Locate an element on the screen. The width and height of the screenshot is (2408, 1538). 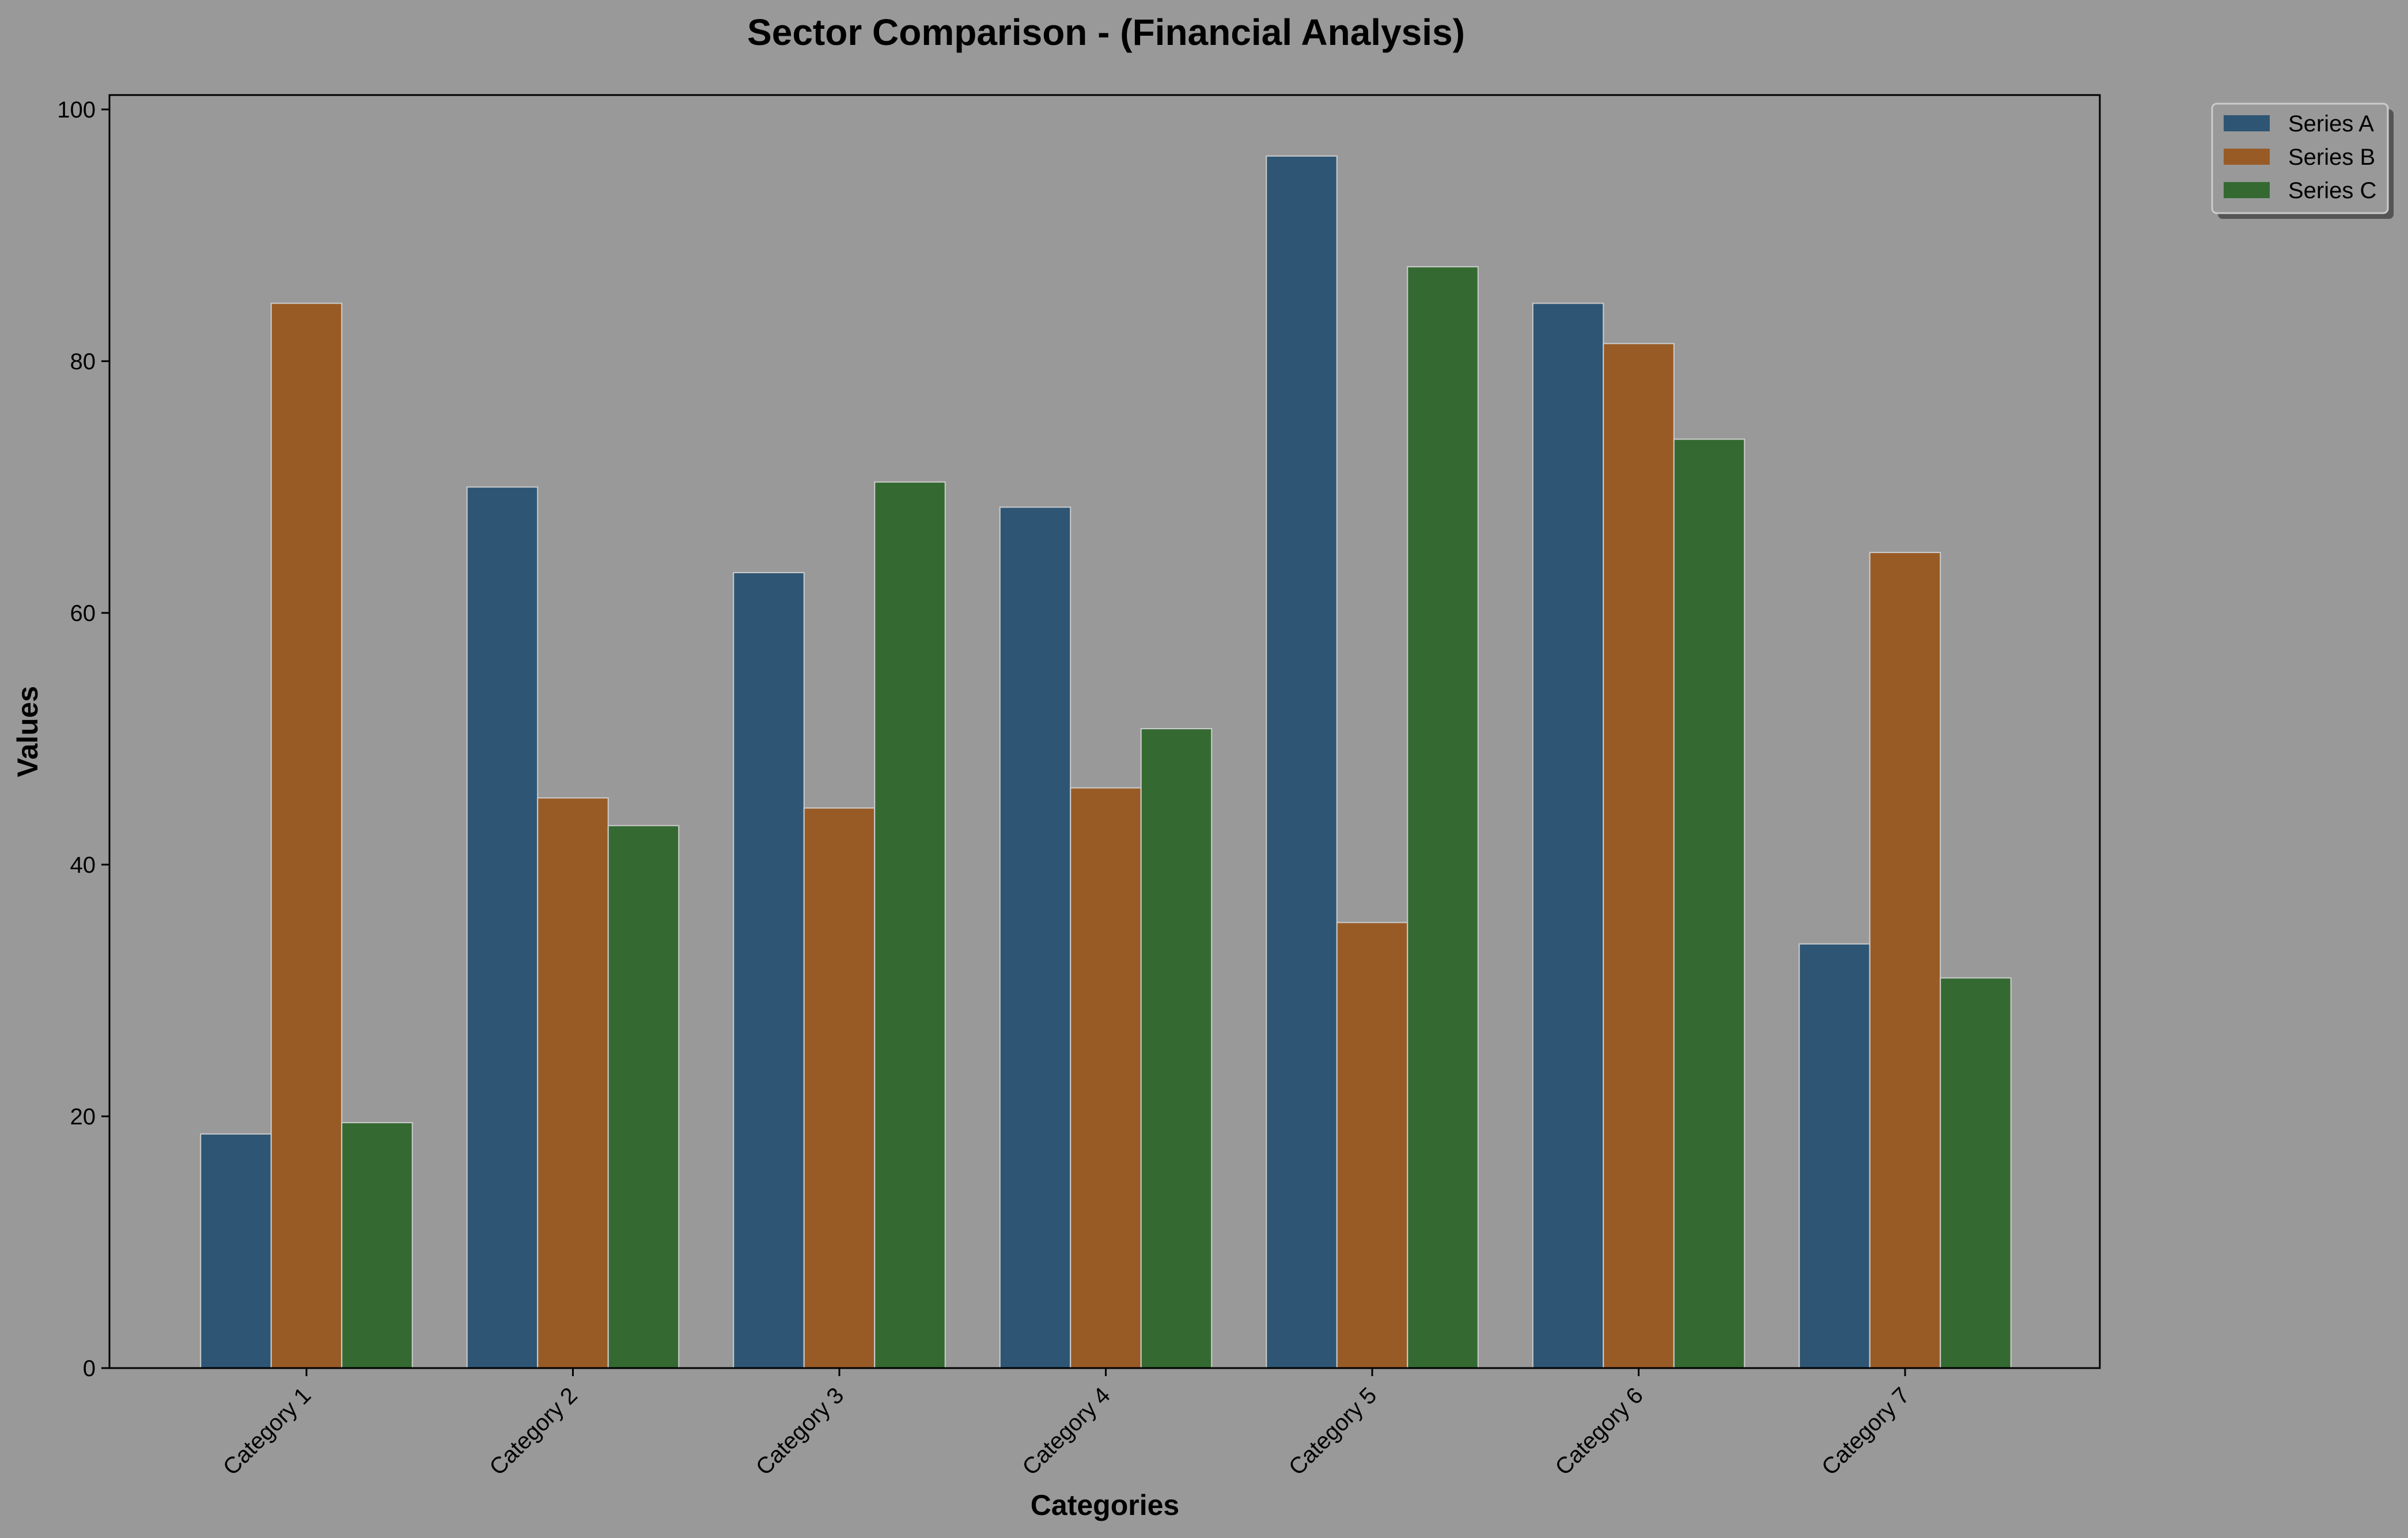
x-tick-label: Category 2 is located at coordinates (533, 1431).